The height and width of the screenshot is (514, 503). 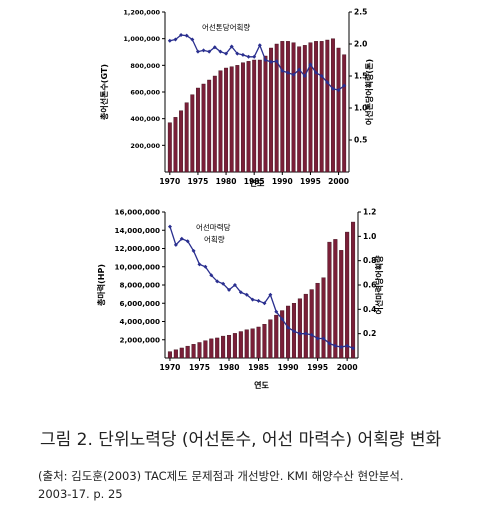 What do you see at coordinates (213, 227) in the screenshot?
I see `legend-label-line1: 어선마력당` at bounding box center [213, 227].